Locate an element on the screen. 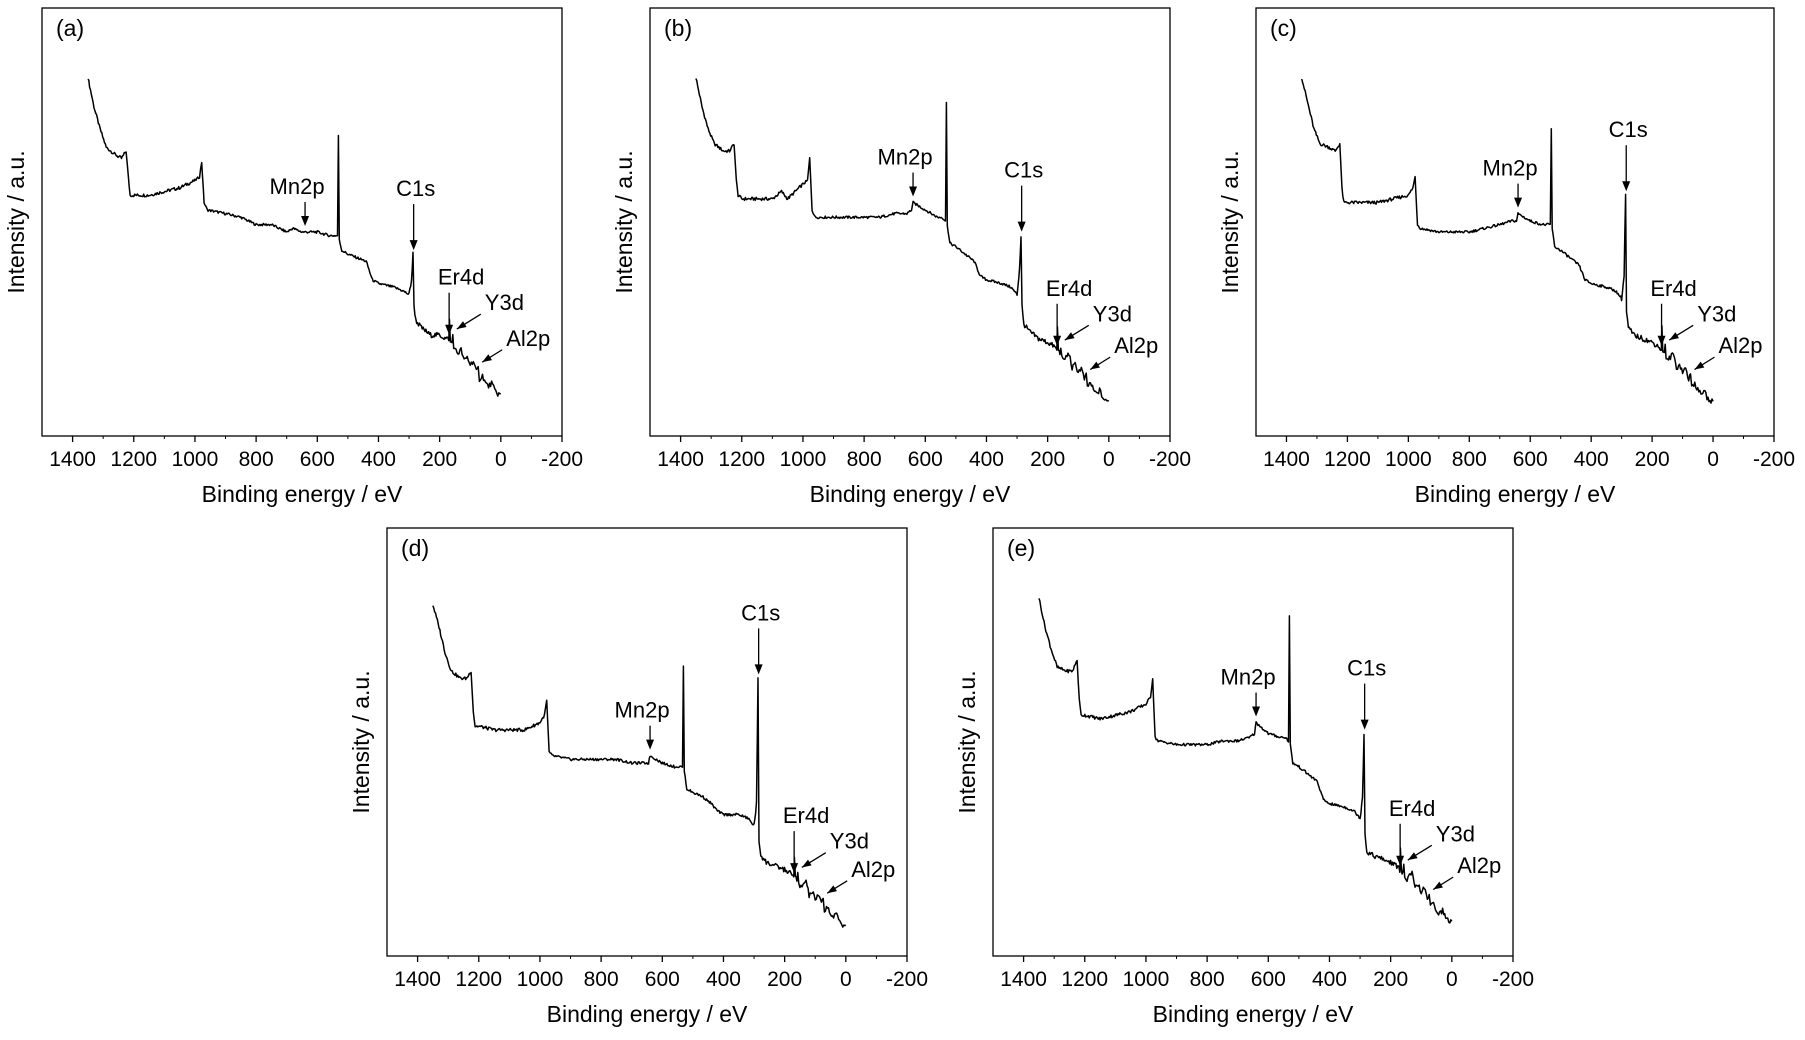 This screenshot has width=1805, height=1040. panel-label: (b) is located at coordinates (678, 28).